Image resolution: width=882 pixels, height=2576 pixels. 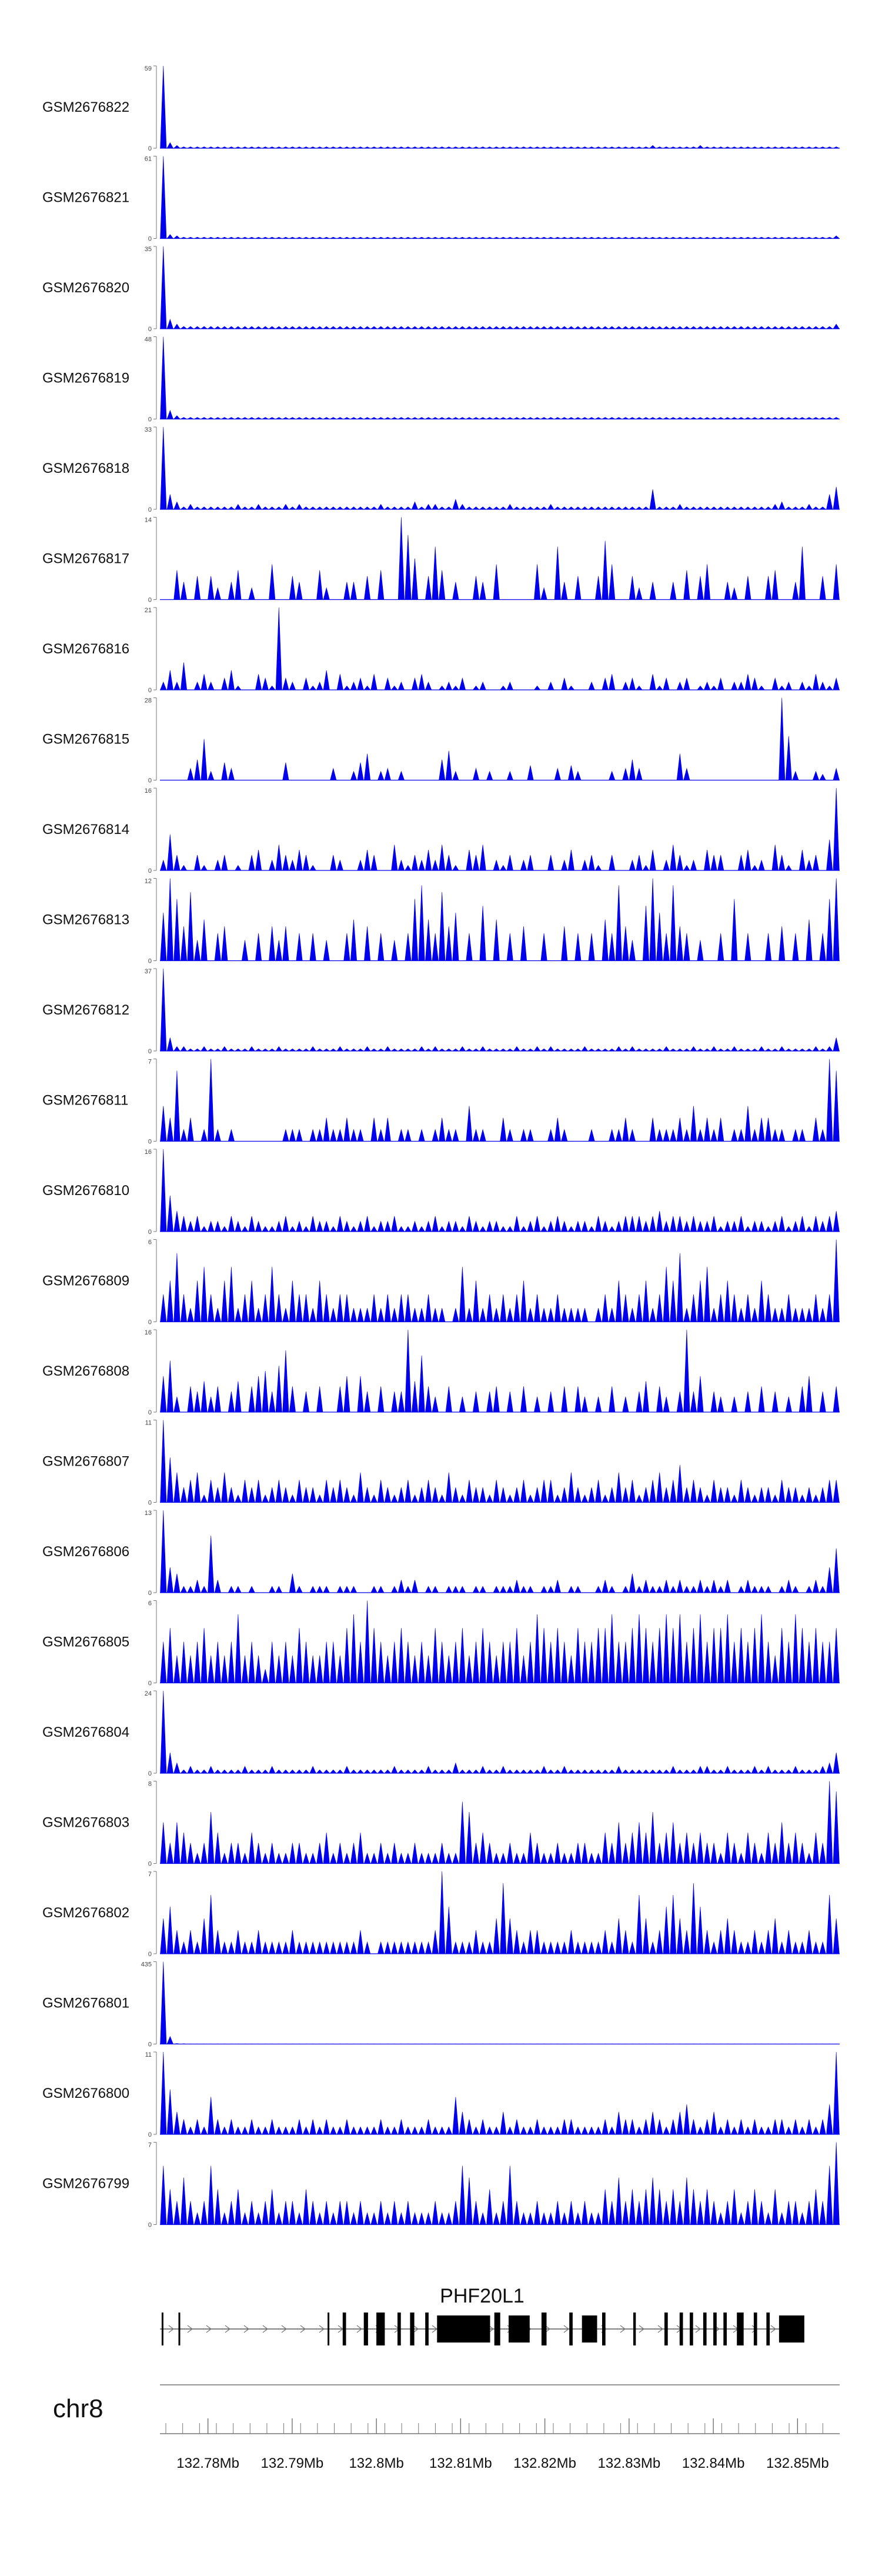 What do you see at coordinates (441, 831) in the screenshot?
I see `track-GSM2676814: GSM2676814 16 0` at bounding box center [441, 831].